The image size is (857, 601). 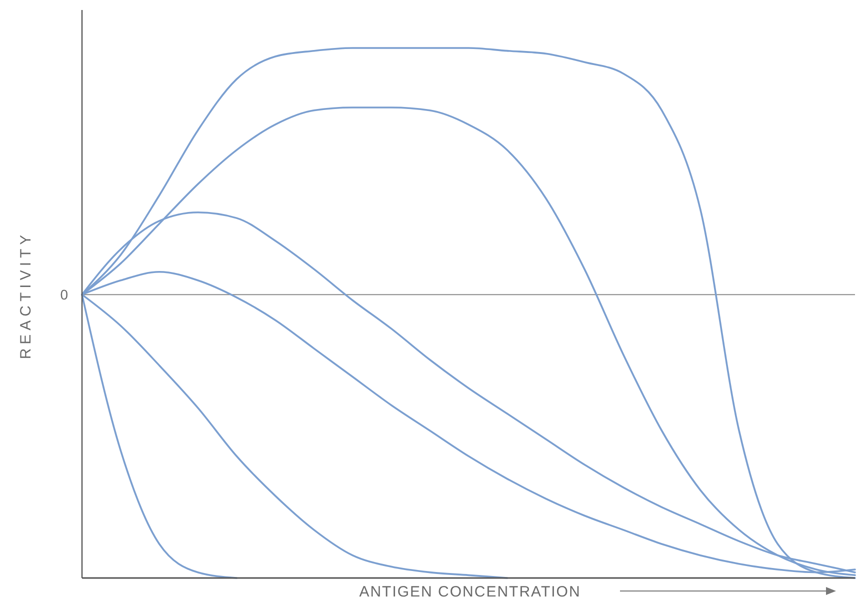 I want to click on y-axis-title: REACTIVITY, so click(x=25, y=295).